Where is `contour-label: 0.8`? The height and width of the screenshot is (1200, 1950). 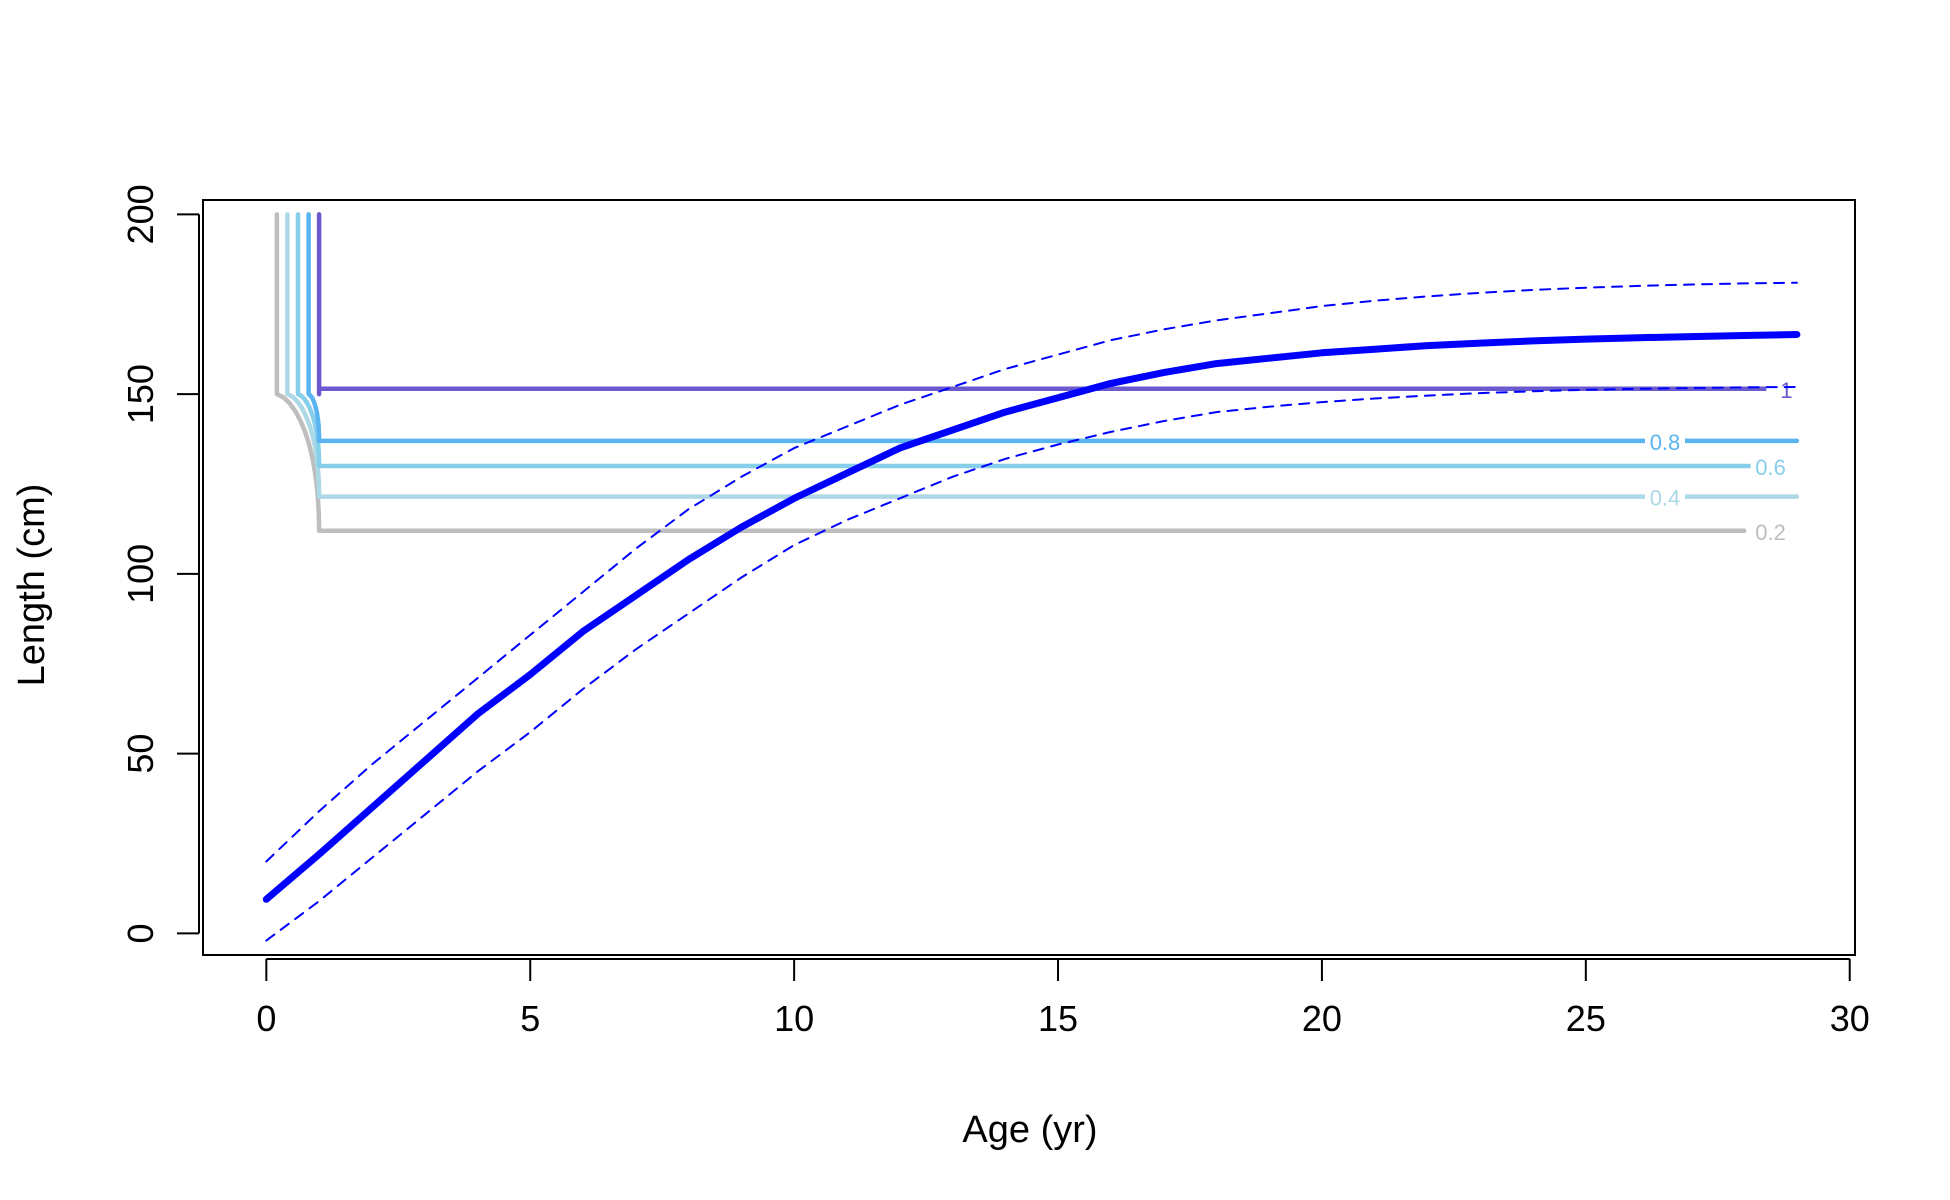 contour-label: 0.8 is located at coordinates (1665, 442).